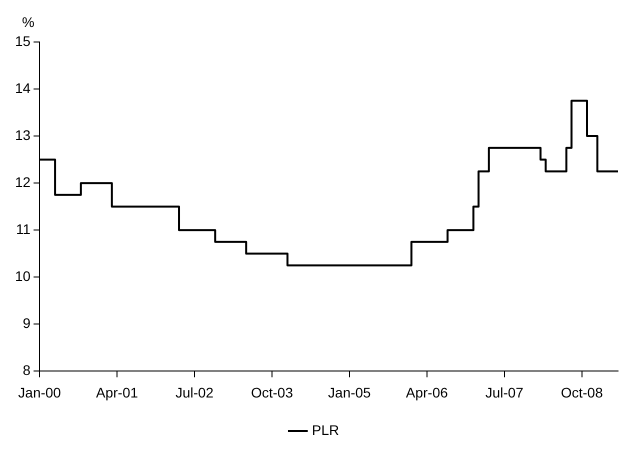 The width and height of the screenshot is (640, 464). I want to click on x-tick-label: Jan-05, so click(350, 392).